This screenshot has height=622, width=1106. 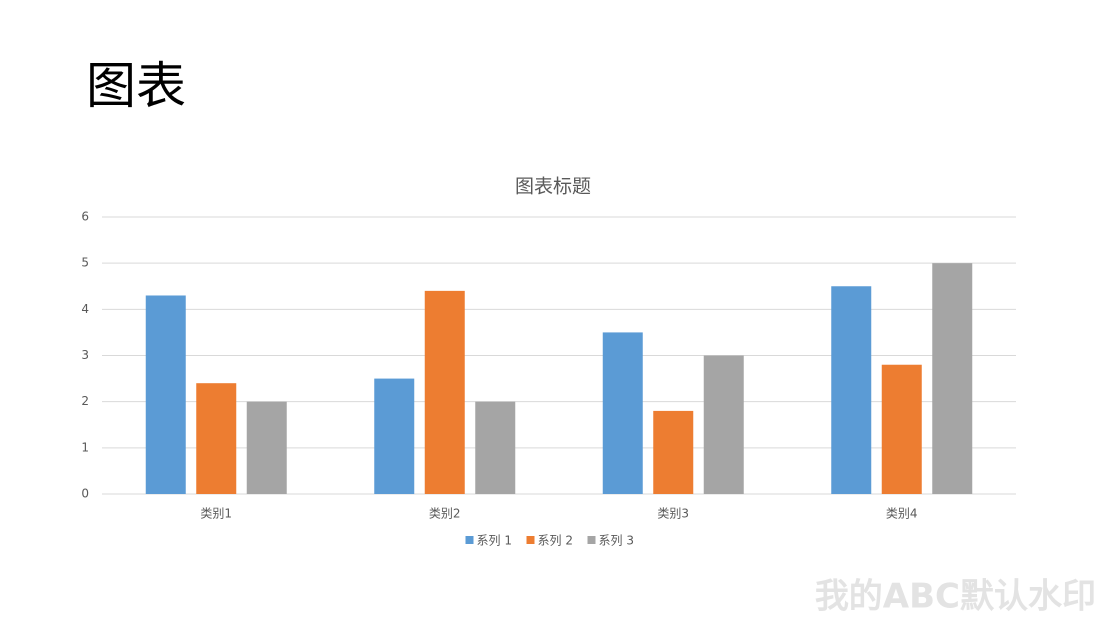 I want to click on x-tick-label: 类别2, so click(x=445, y=514).